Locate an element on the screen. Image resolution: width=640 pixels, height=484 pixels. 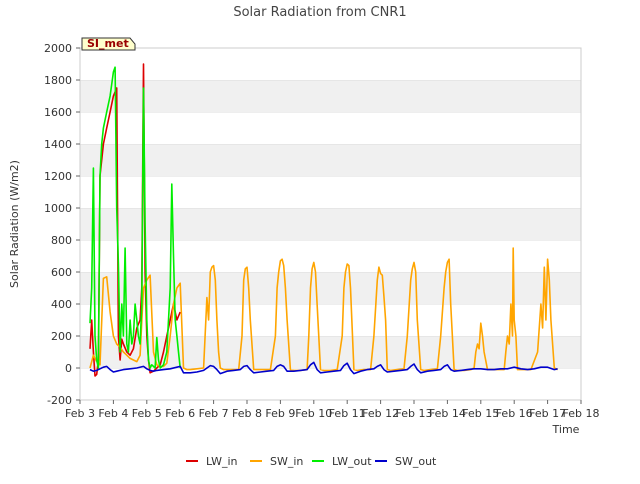
station-label: SI_met is located at coordinates (108, 43).